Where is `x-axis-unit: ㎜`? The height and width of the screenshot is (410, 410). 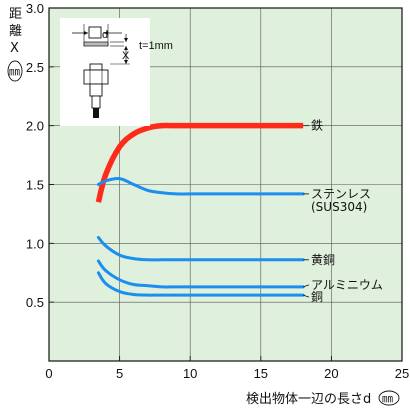 x-axis-unit: ㎜ is located at coordinates (387, 399).